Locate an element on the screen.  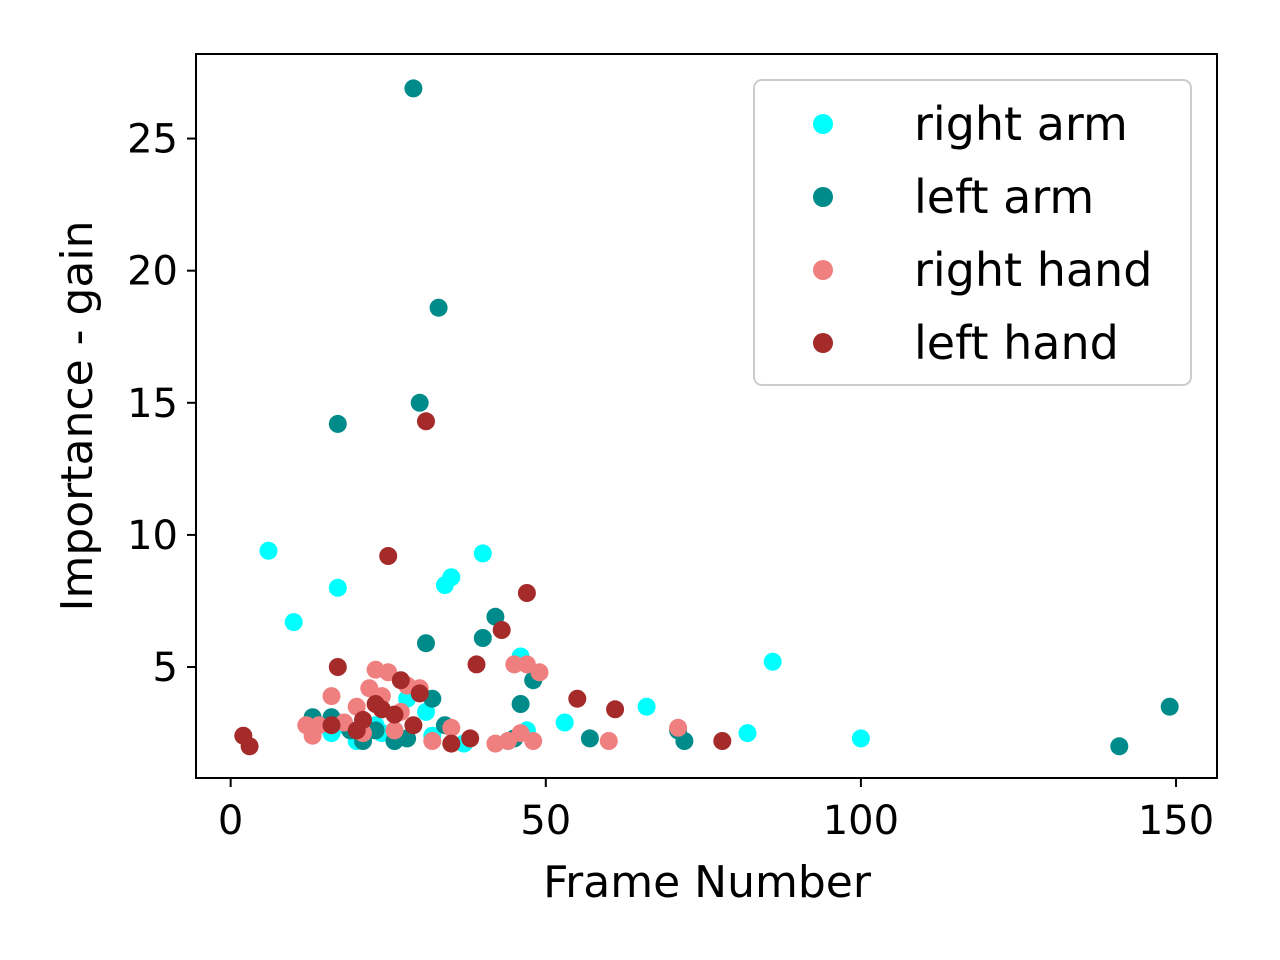
legend-label: right arm is located at coordinates (1021, 124).